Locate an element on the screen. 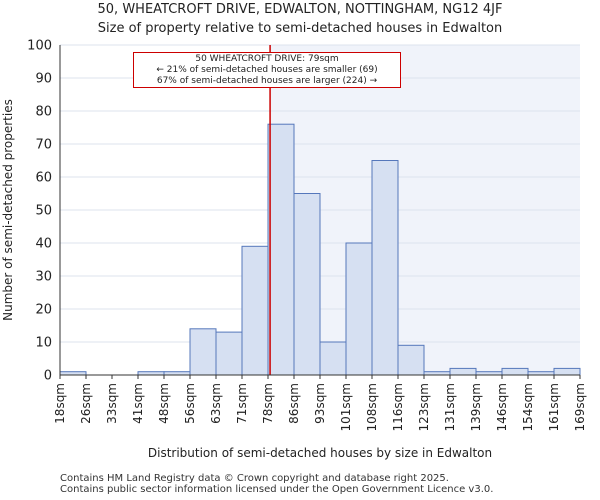  y-tick-label: 80 is located at coordinates (43, 112).